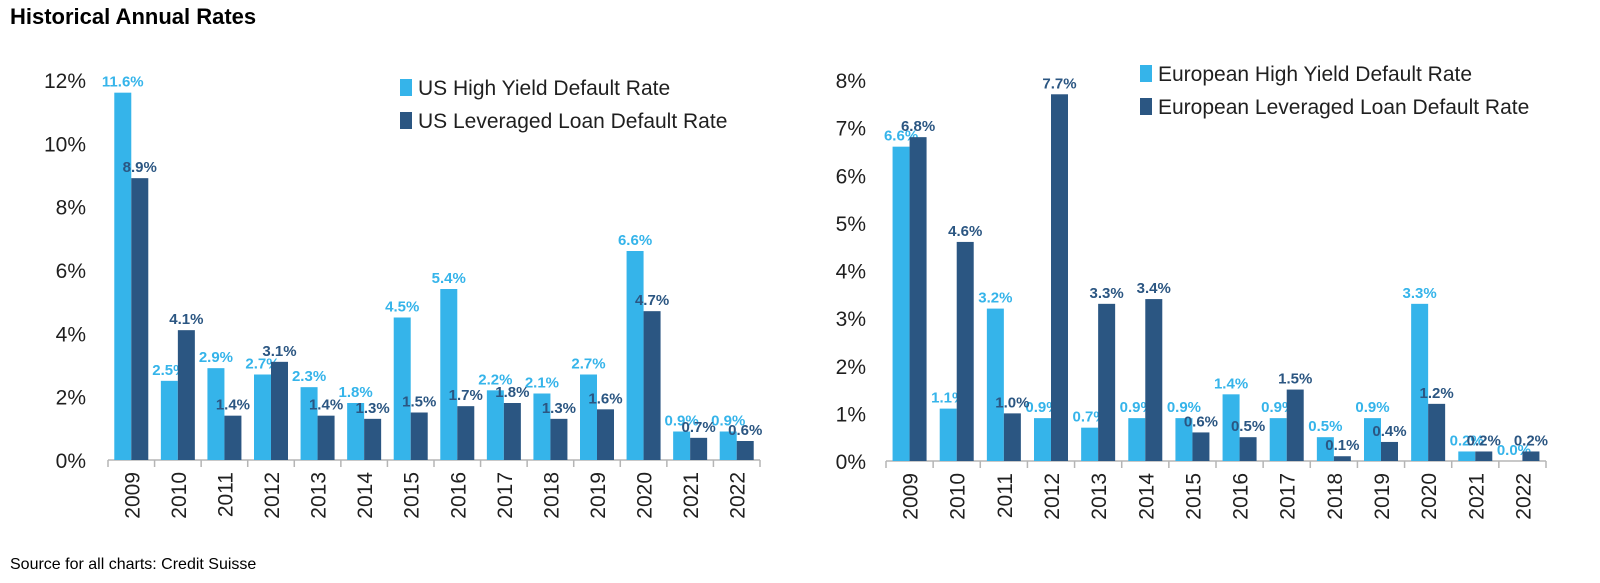  Describe the element at coordinates (544, 88) in the screenshot. I see `legend-label: US High Yield Default Rate` at that location.